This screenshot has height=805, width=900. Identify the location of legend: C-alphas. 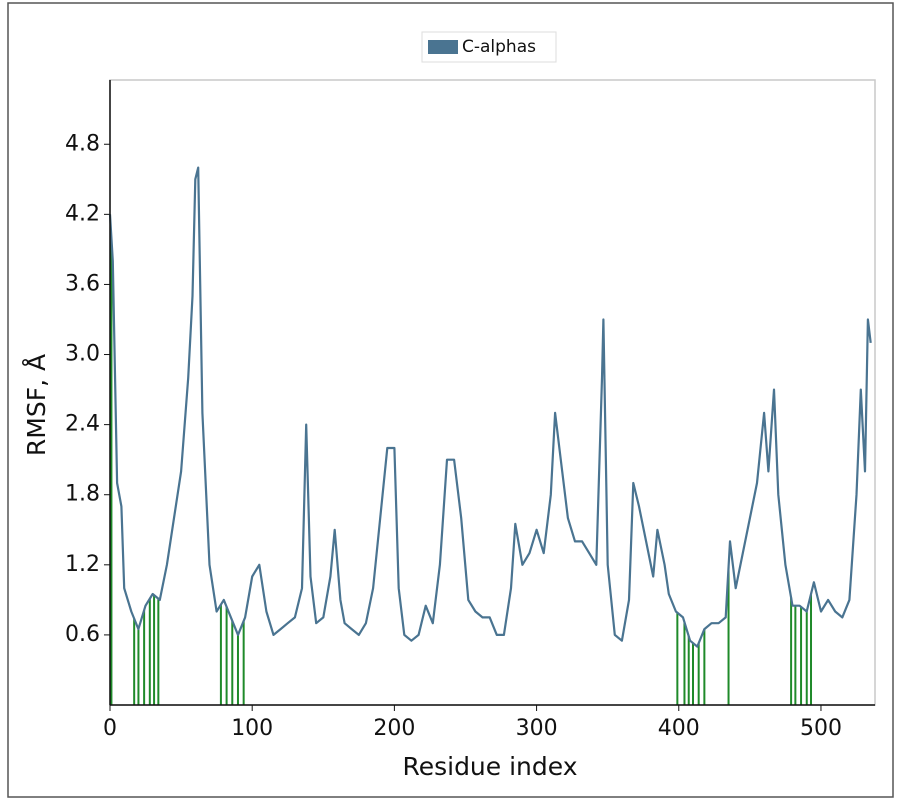
(489, 47).